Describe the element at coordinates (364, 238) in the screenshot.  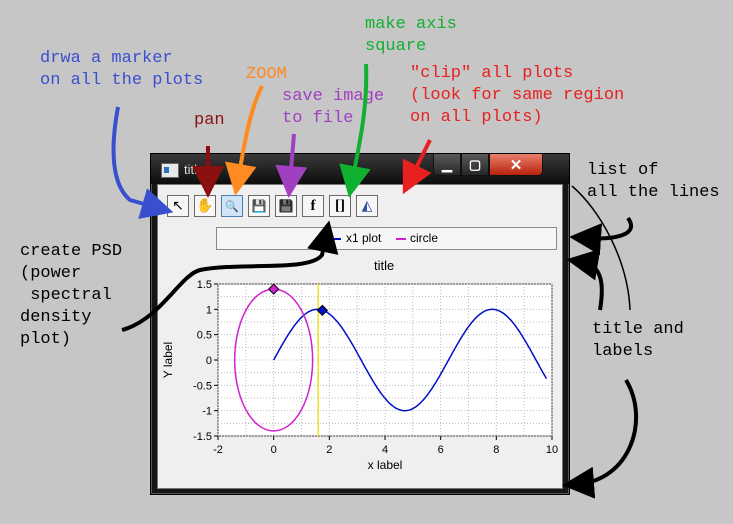
I see `legend-label-x1: x1 plot` at that location.